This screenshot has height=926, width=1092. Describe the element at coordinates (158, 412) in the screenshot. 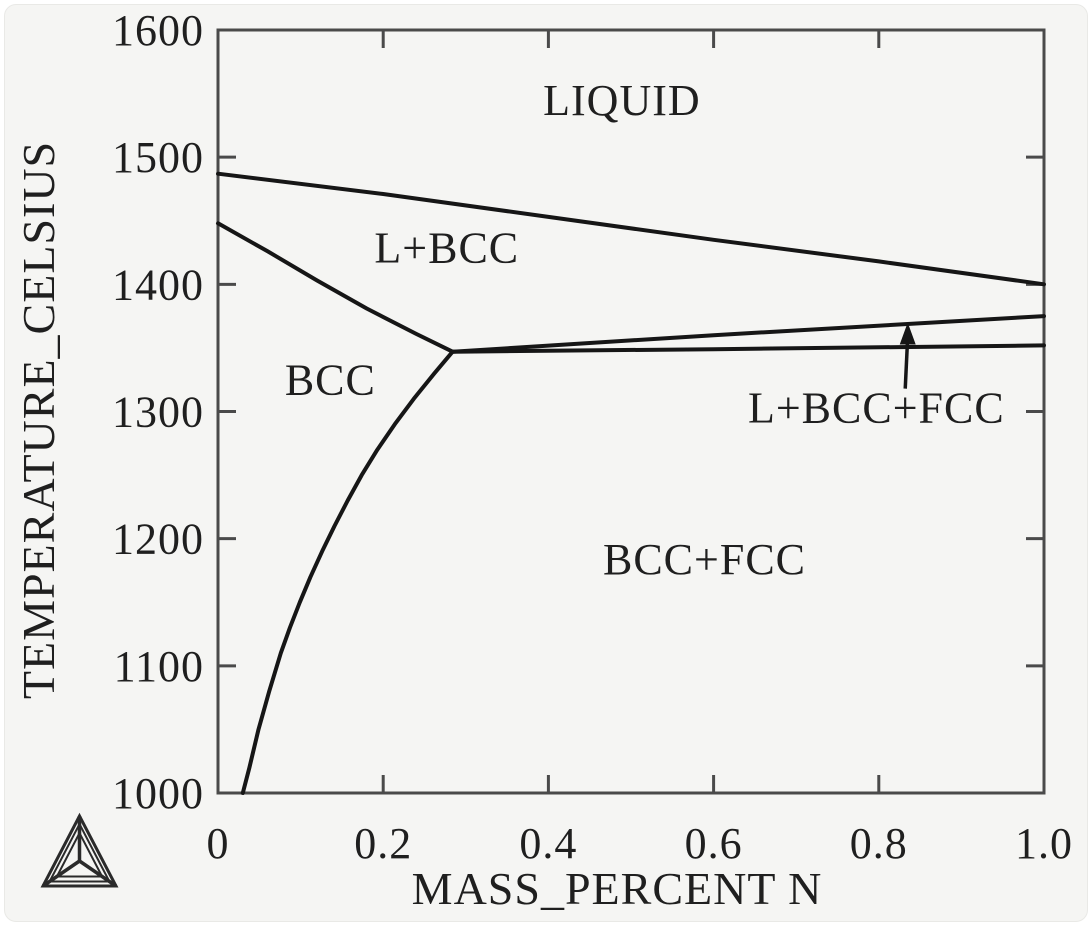

I see `y-tick-label: 1300` at that location.